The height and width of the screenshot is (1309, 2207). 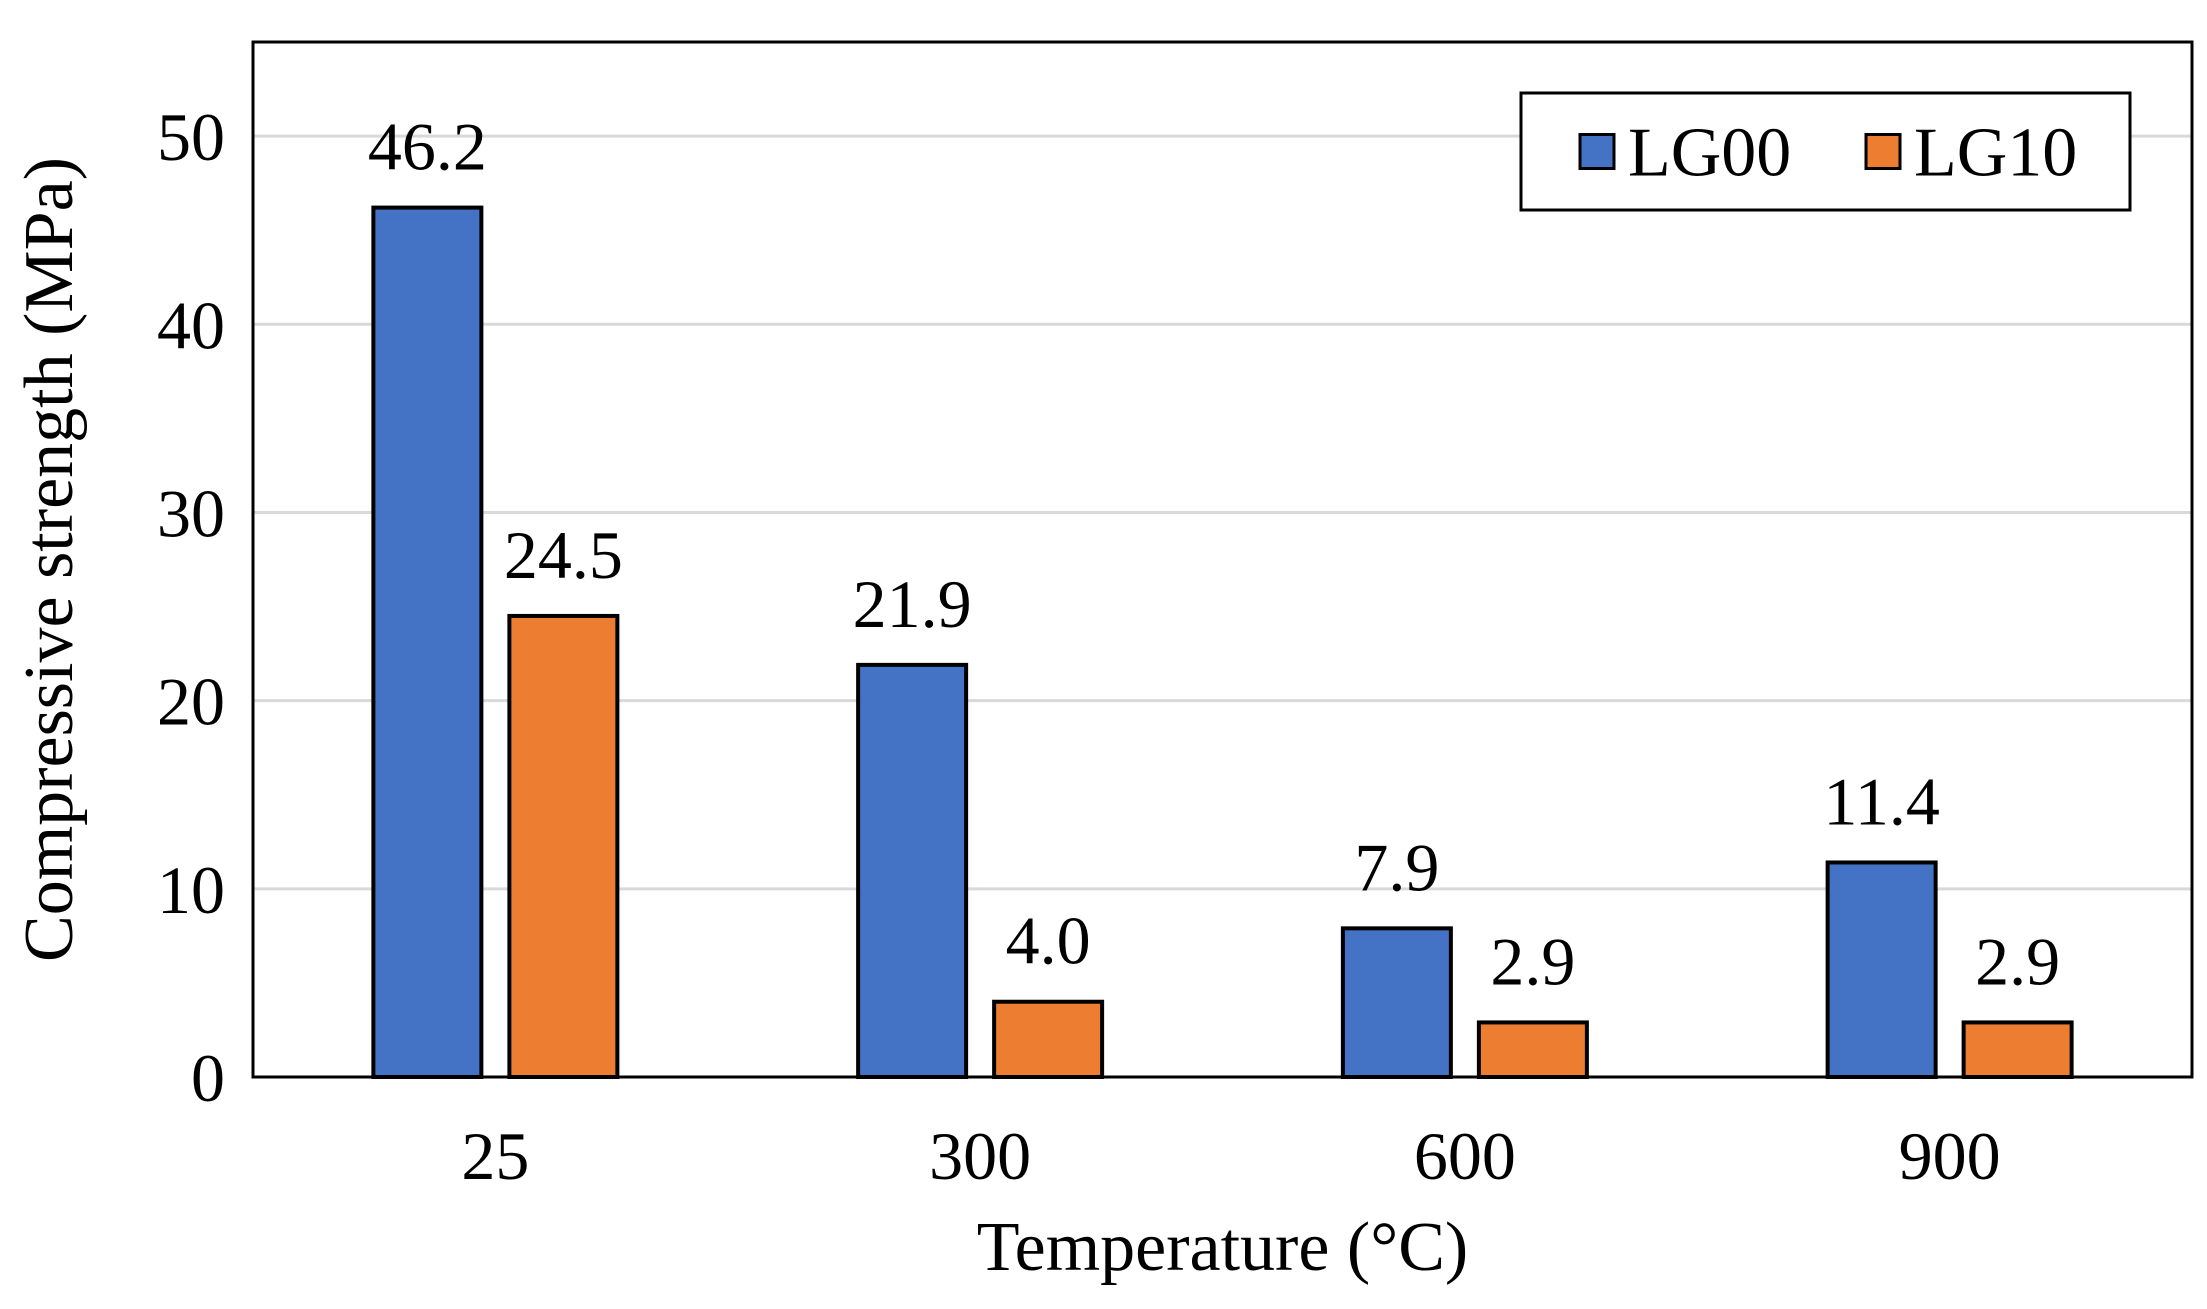 I want to click on data-label-lg00-600: 7.9, so click(x=1396, y=867).